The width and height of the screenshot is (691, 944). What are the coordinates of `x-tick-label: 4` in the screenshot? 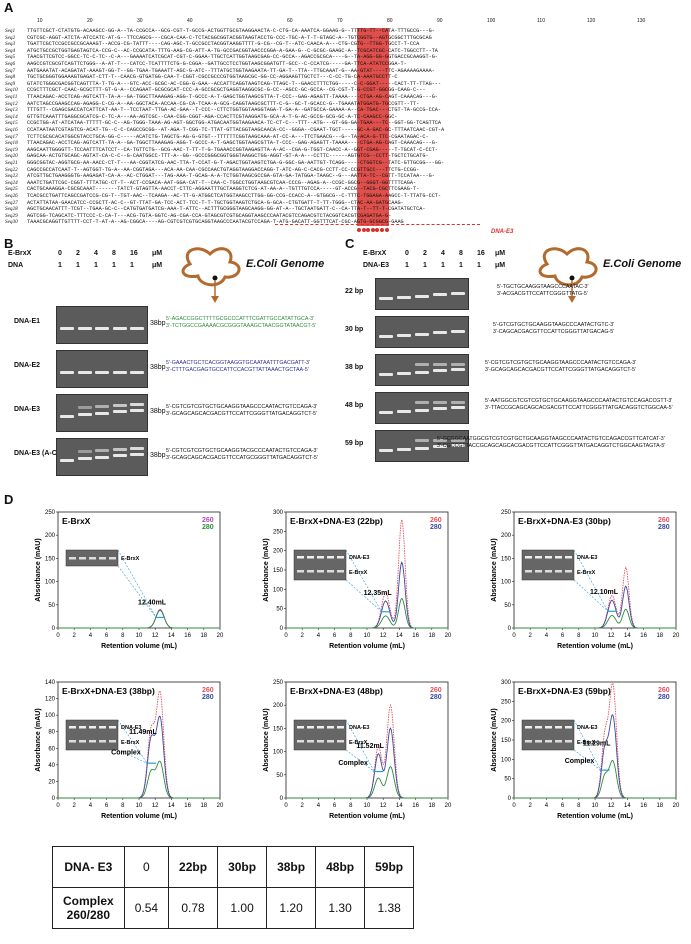 It's located at (91, 636).